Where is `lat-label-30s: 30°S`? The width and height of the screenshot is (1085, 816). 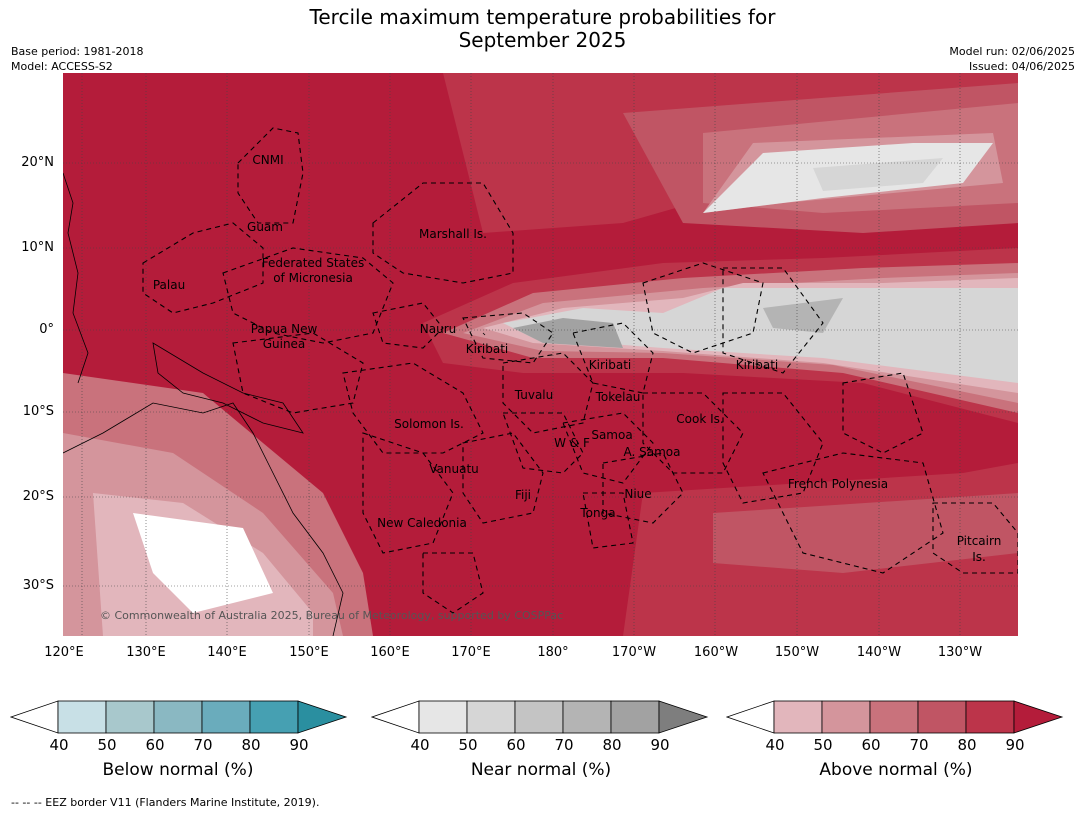
lat-label-30s: 30°S is located at coordinates (38, 585).